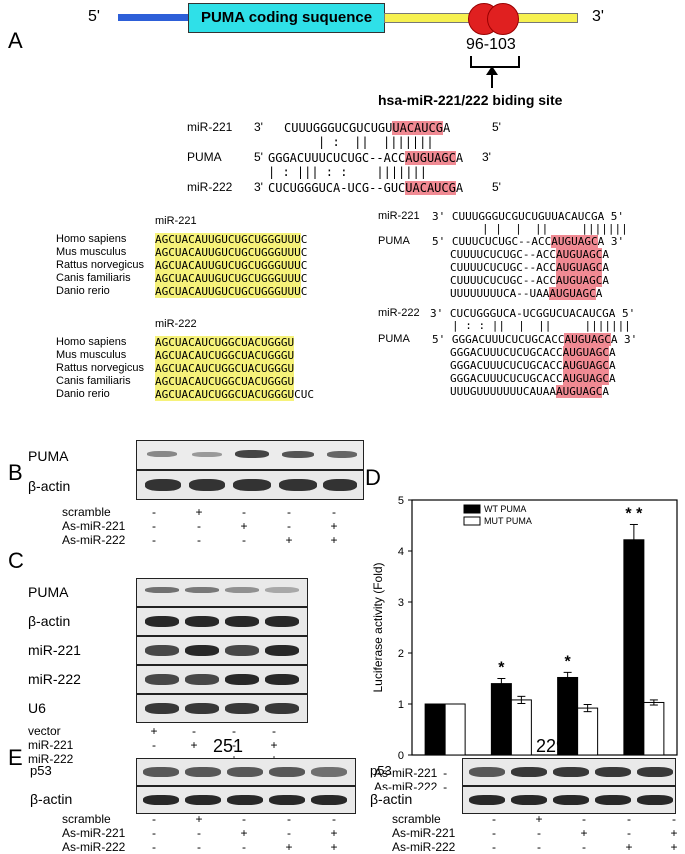 The image size is (685, 854). I want to click on conservation-mir222-title: miR-222, so click(176, 324).